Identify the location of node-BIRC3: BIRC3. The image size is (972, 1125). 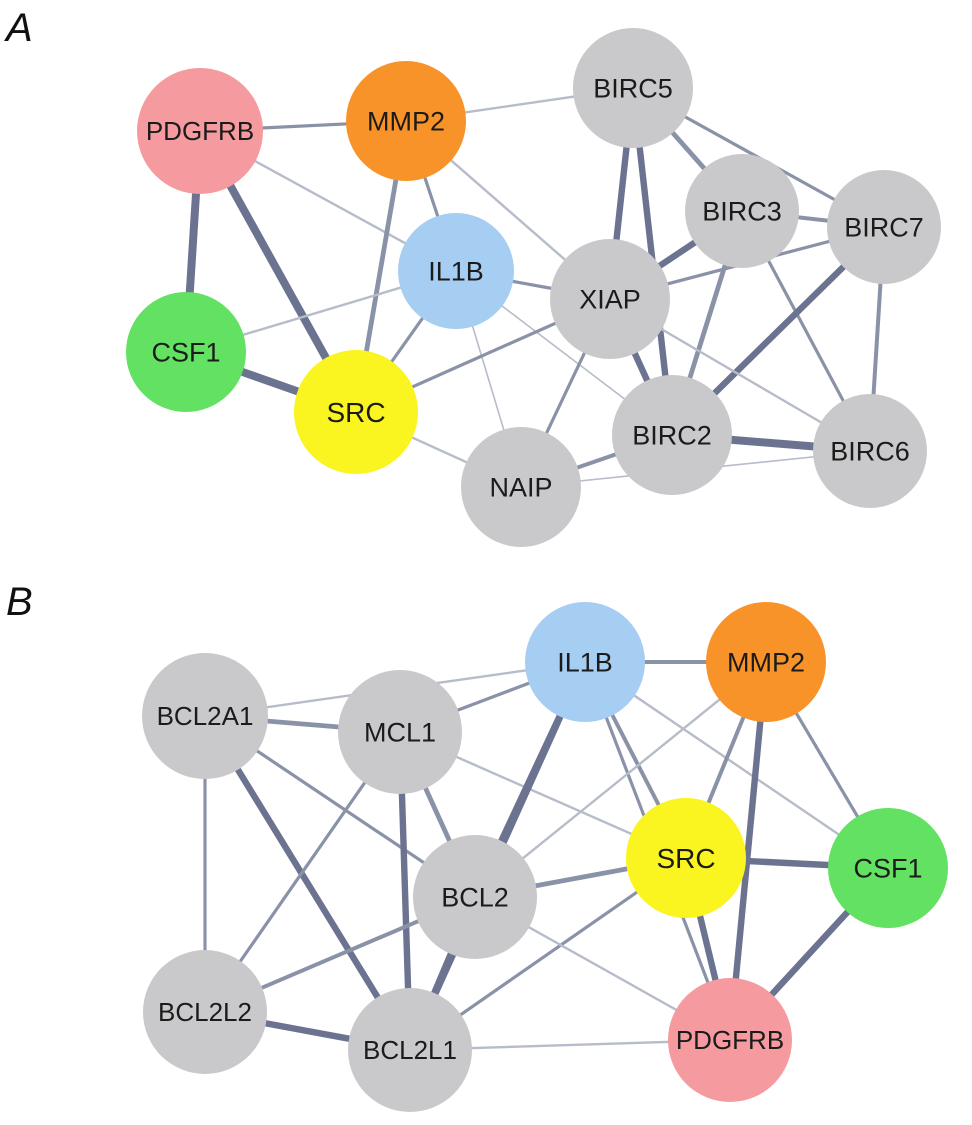
(742, 211).